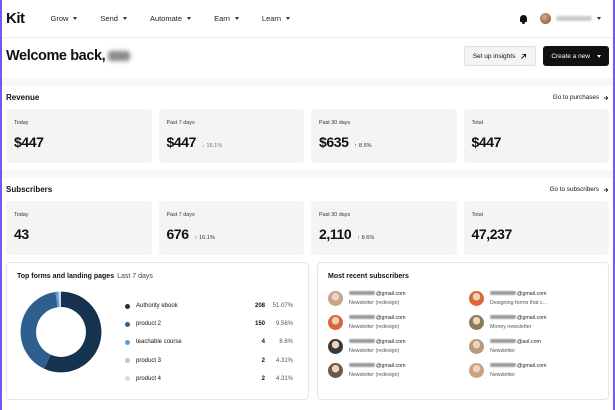  Describe the element at coordinates (529, 341) in the screenshot. I see `subscriber-email-domain: @aol.com` at that location.